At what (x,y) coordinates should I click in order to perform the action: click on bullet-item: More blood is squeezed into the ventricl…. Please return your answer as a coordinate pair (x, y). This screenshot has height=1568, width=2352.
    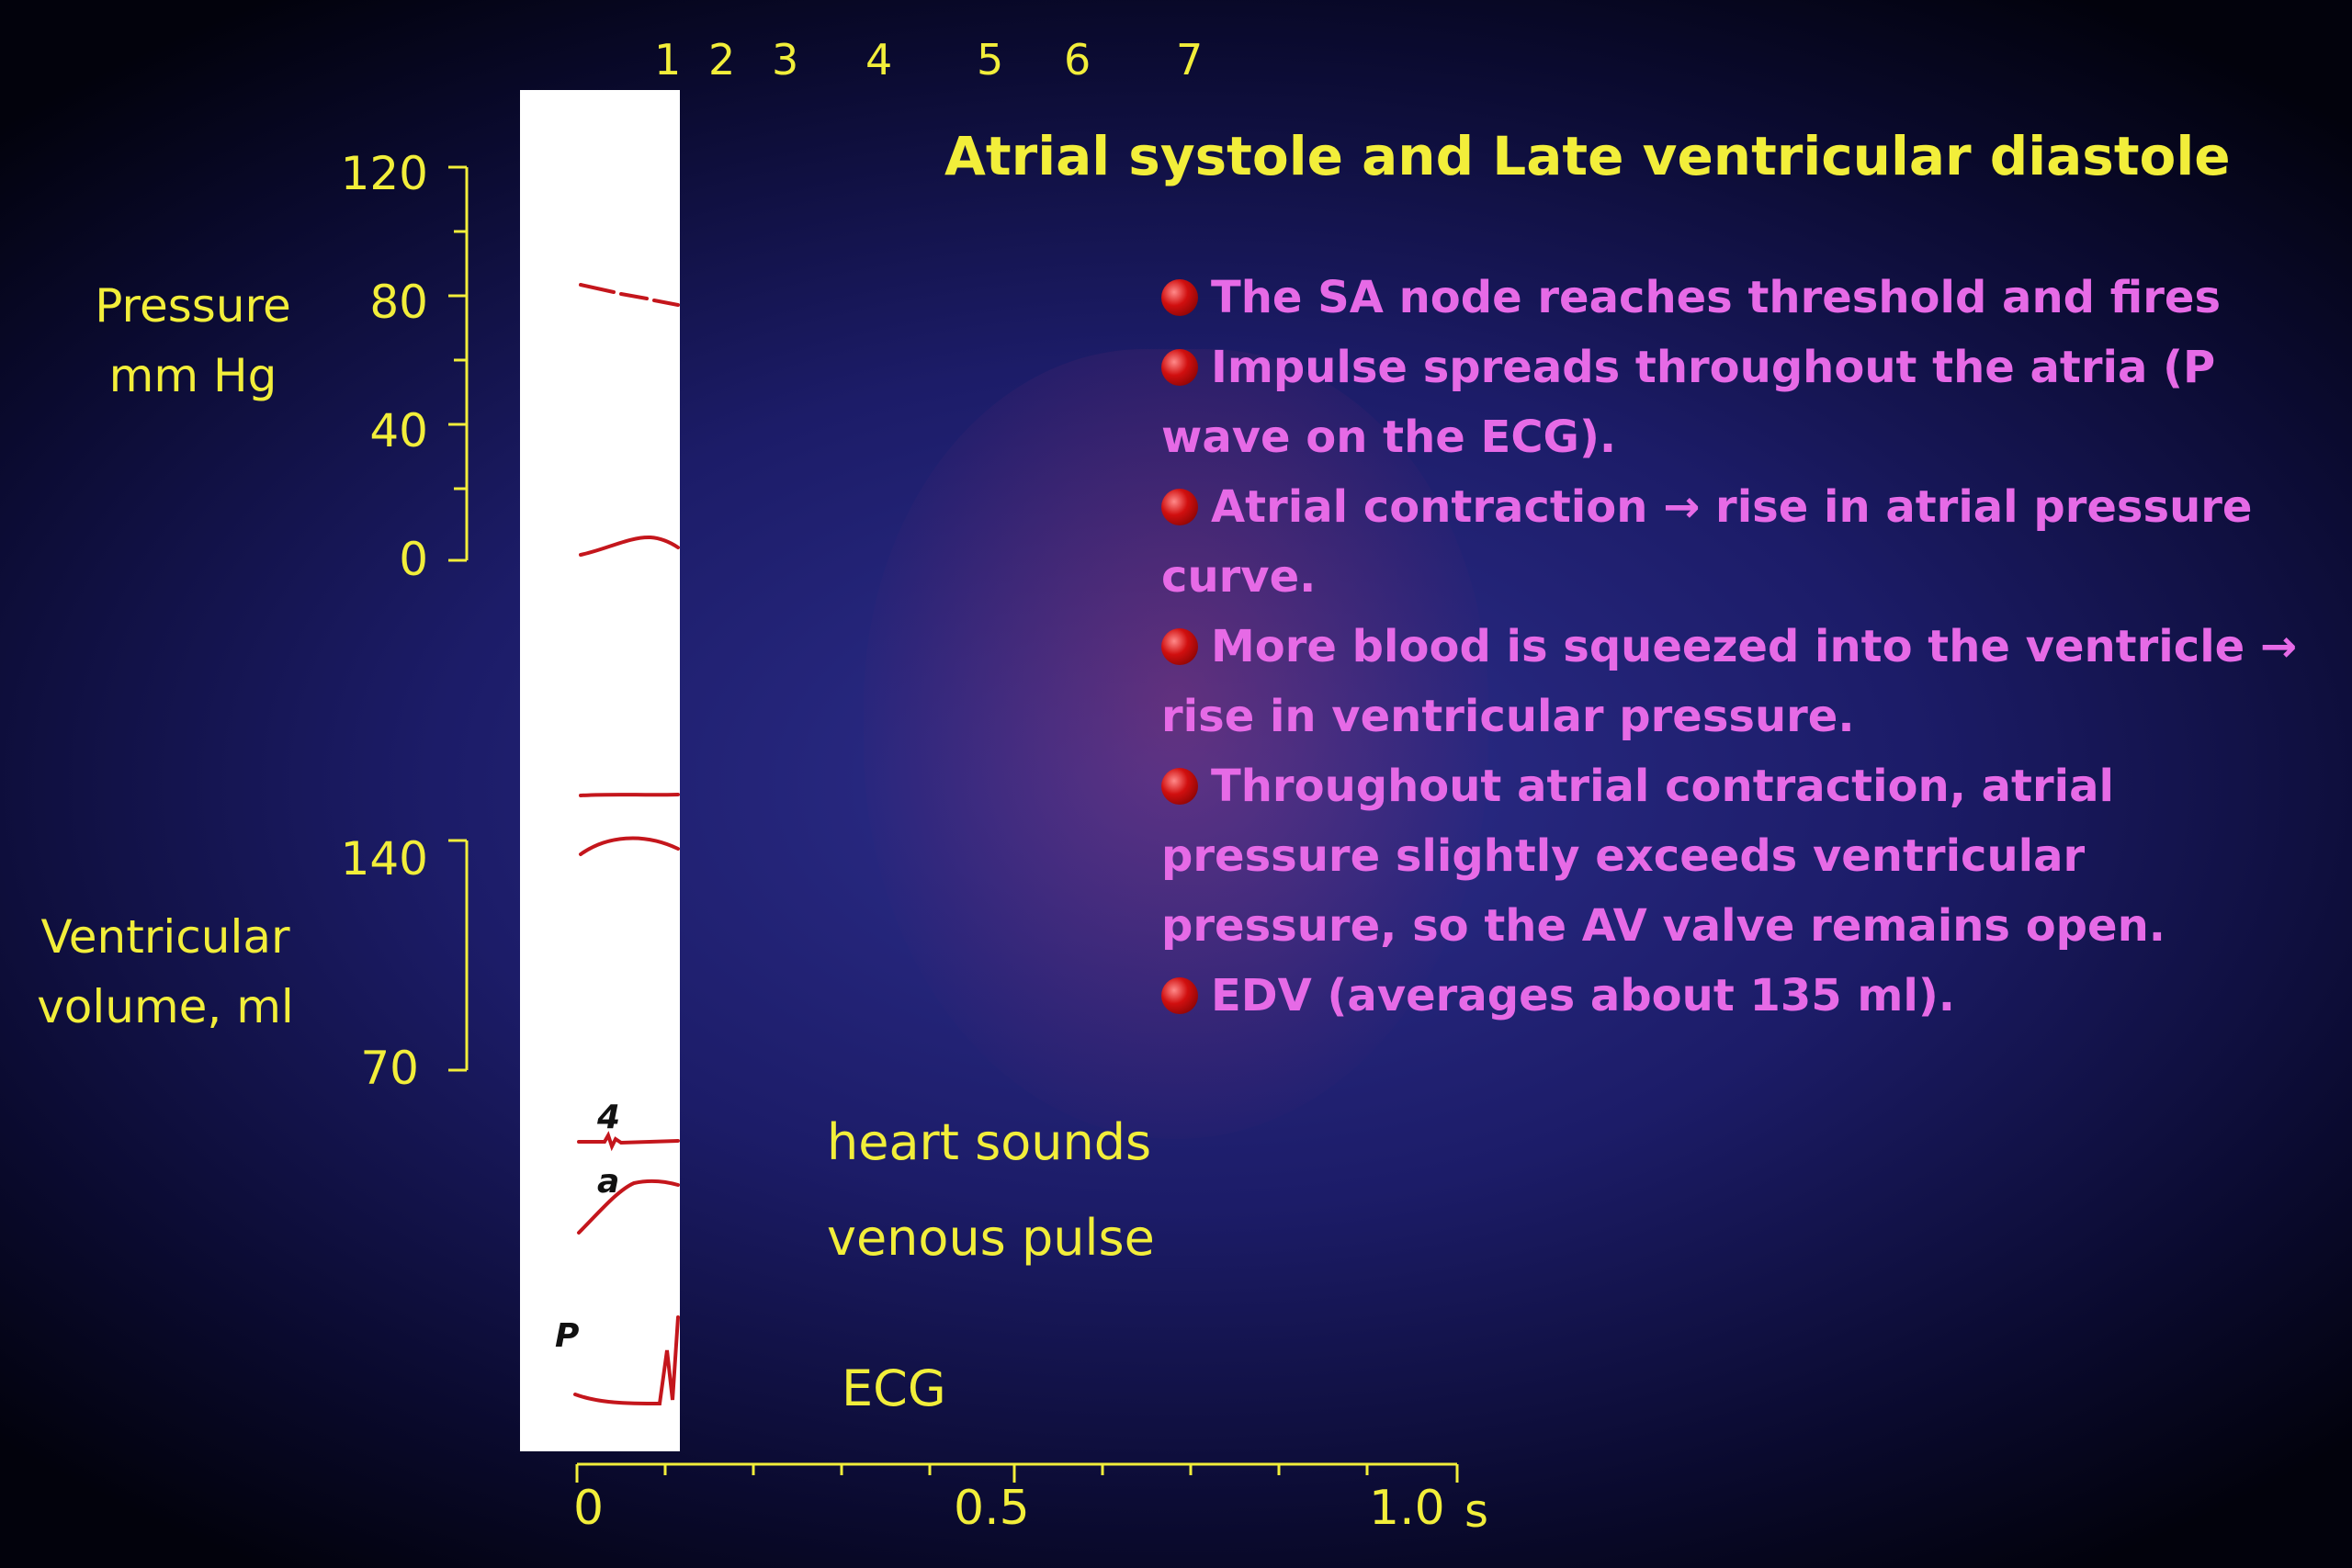
    Looking at the image, I should click on (1731, 681).